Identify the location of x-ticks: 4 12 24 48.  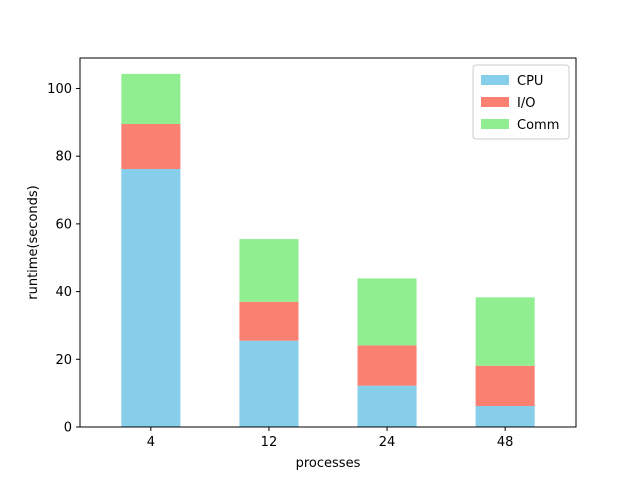
(330, 438).